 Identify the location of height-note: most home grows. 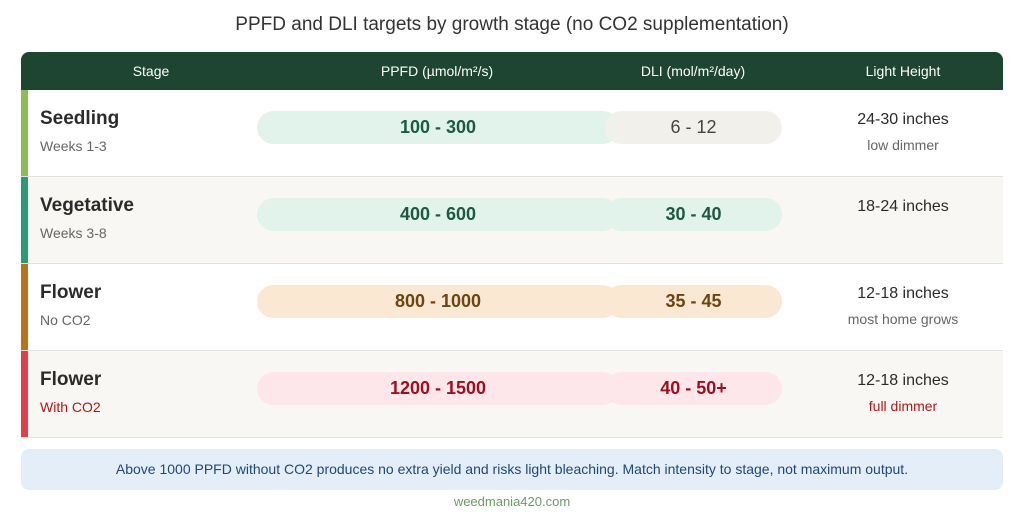
(903, 319).